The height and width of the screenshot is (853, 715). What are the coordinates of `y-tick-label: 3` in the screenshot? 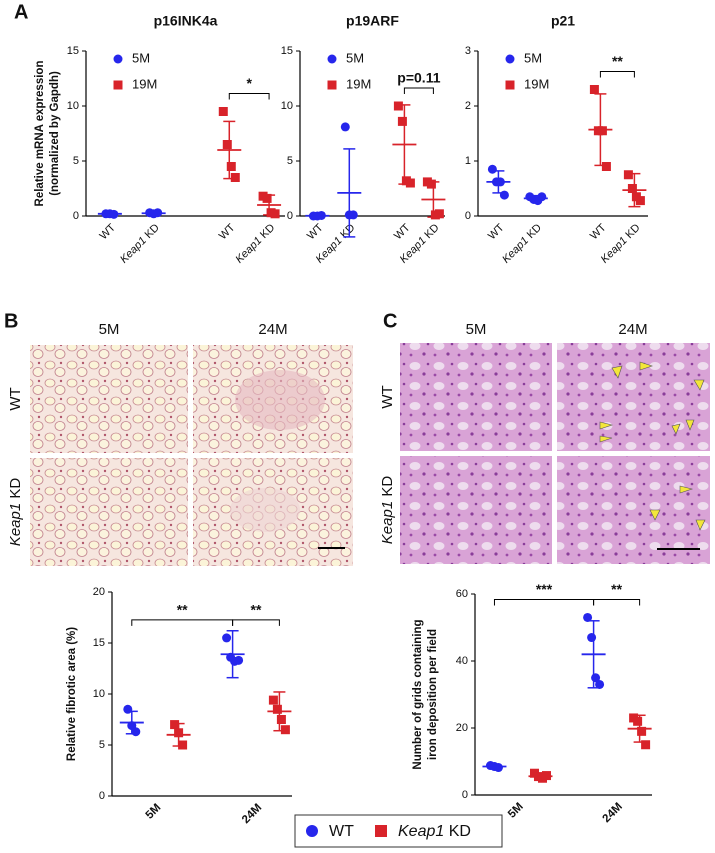 It's located at (468, 51).